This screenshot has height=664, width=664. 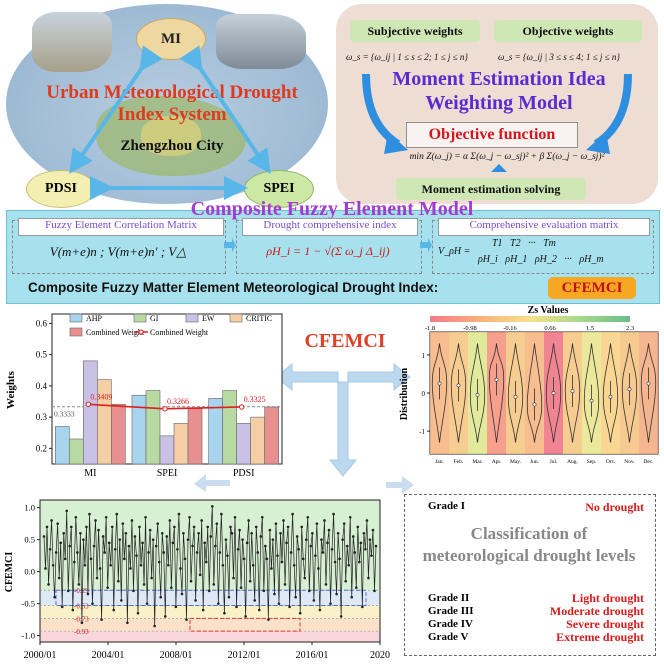 I want to click on bar-ytick-label: 0.5, so click(x=42, y=355).